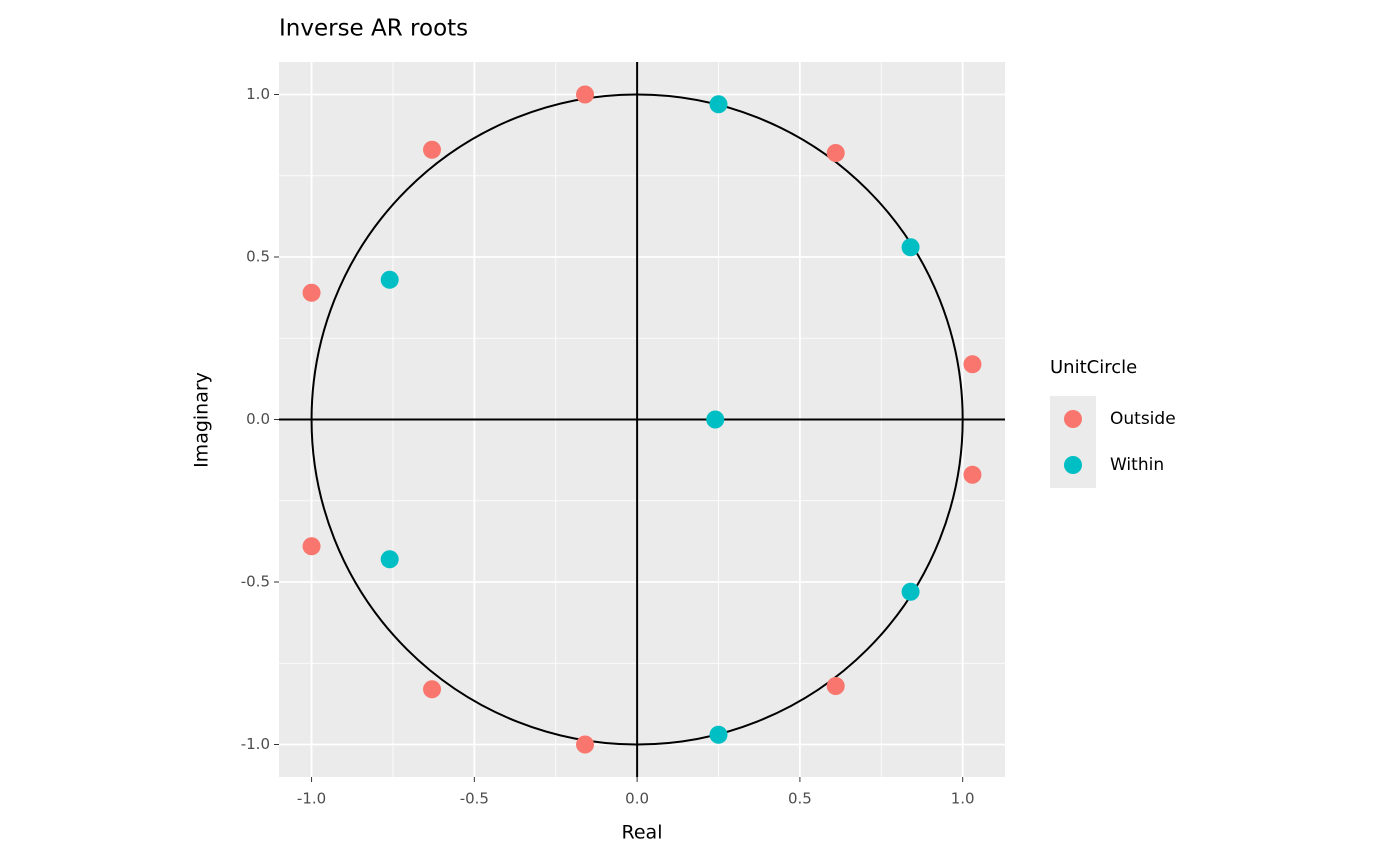 Image resolution: width=1400 pixels, height=866 pixels. What do you see at coordinates (1137, 465) in the screenshot?
I see `legend-label: Within` at bounding box center [1137, 465].